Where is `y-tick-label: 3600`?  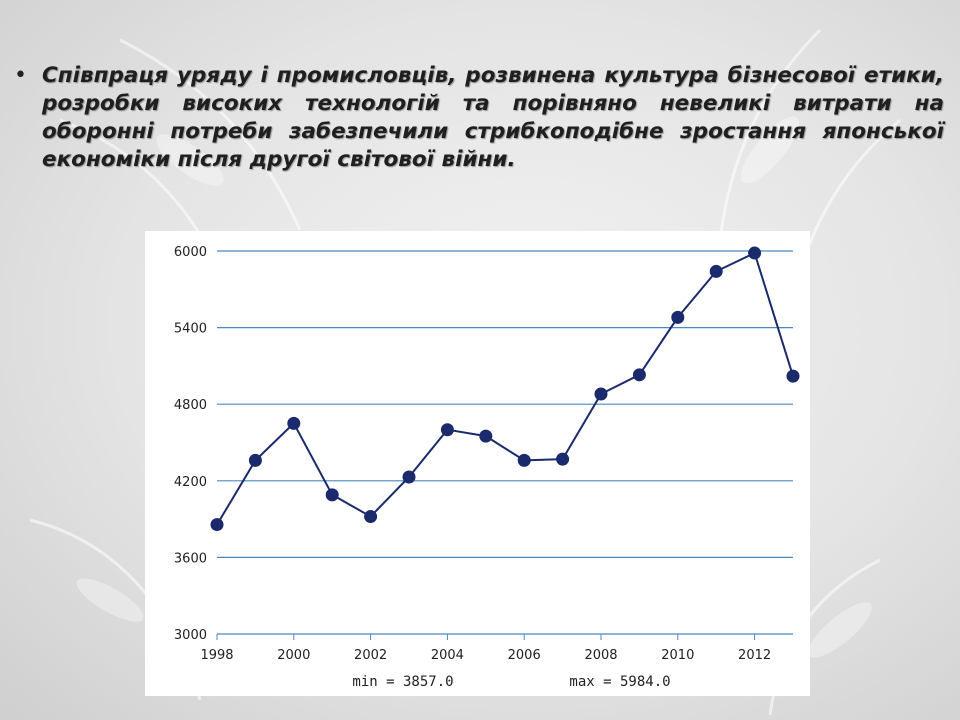 y-tick-label: 3600 is located at coordinates (190, 558).